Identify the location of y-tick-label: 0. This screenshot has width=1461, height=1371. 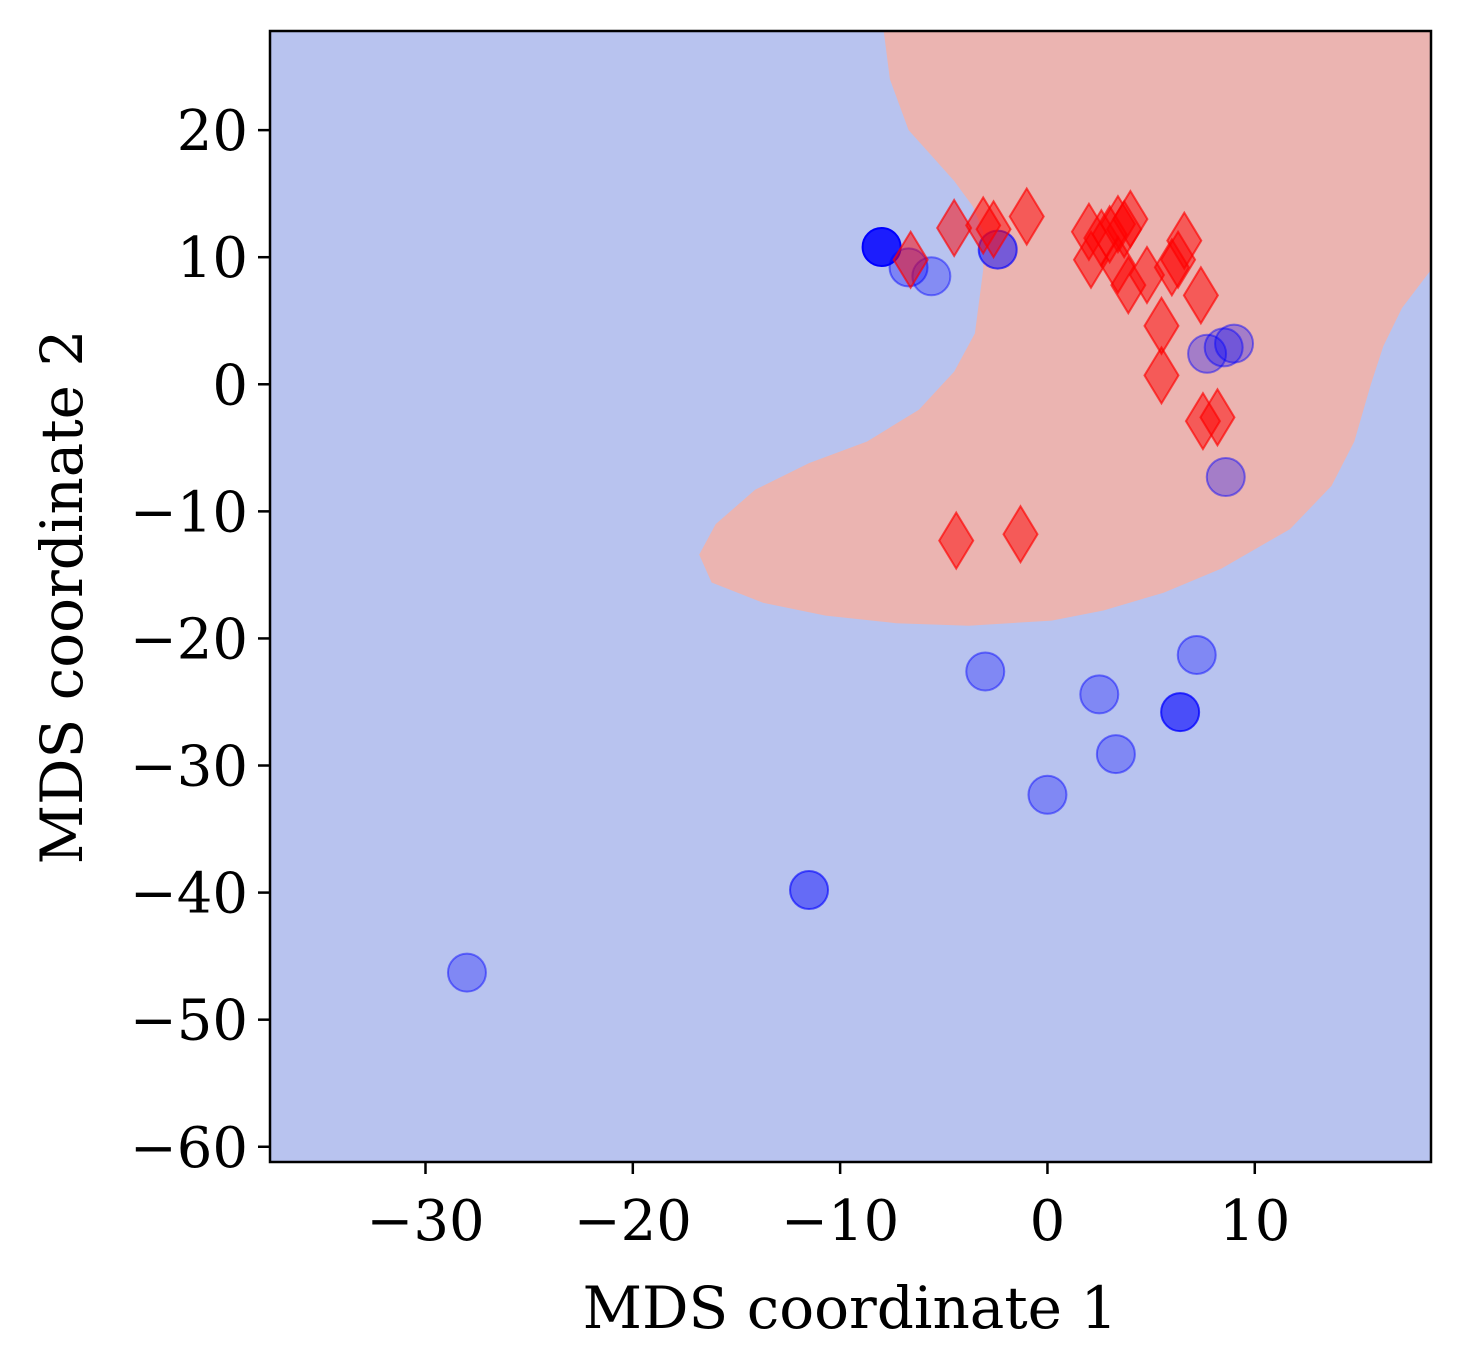
(230, 385).